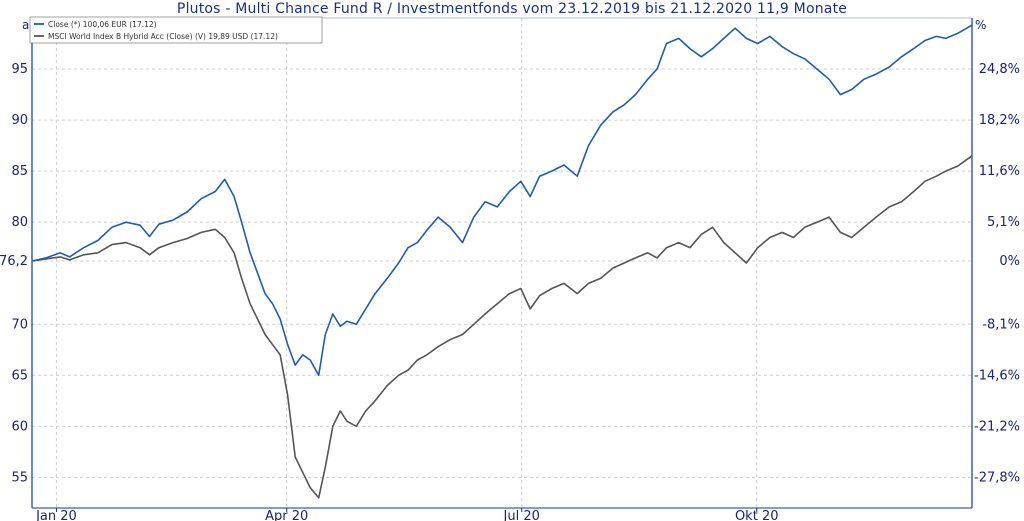  What do you see at coordinates (19, 375) in the screenshot?
I see `y-tick-label-left: 65` at bounding box center [19, 375].